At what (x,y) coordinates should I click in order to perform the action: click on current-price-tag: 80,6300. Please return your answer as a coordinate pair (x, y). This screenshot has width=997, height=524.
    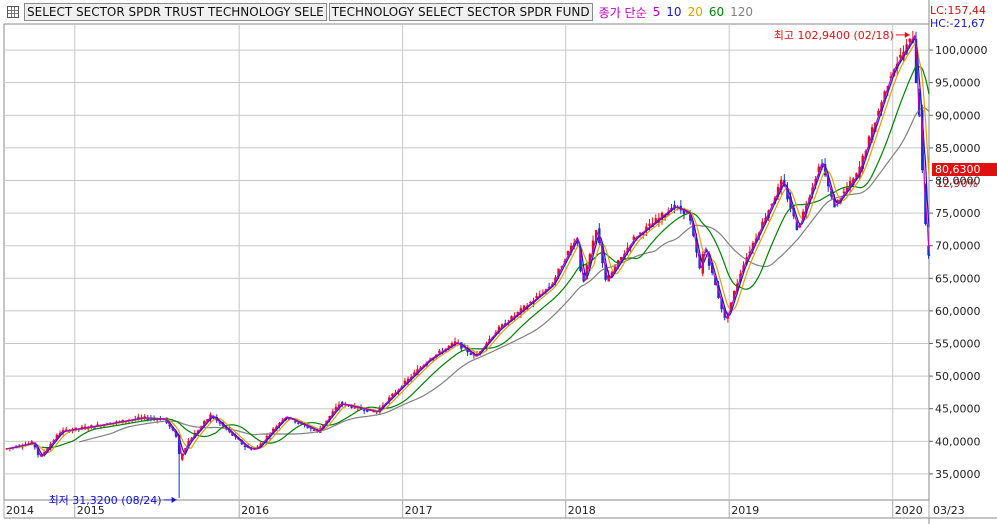
    Looking at the image, I should click on (964, 169).